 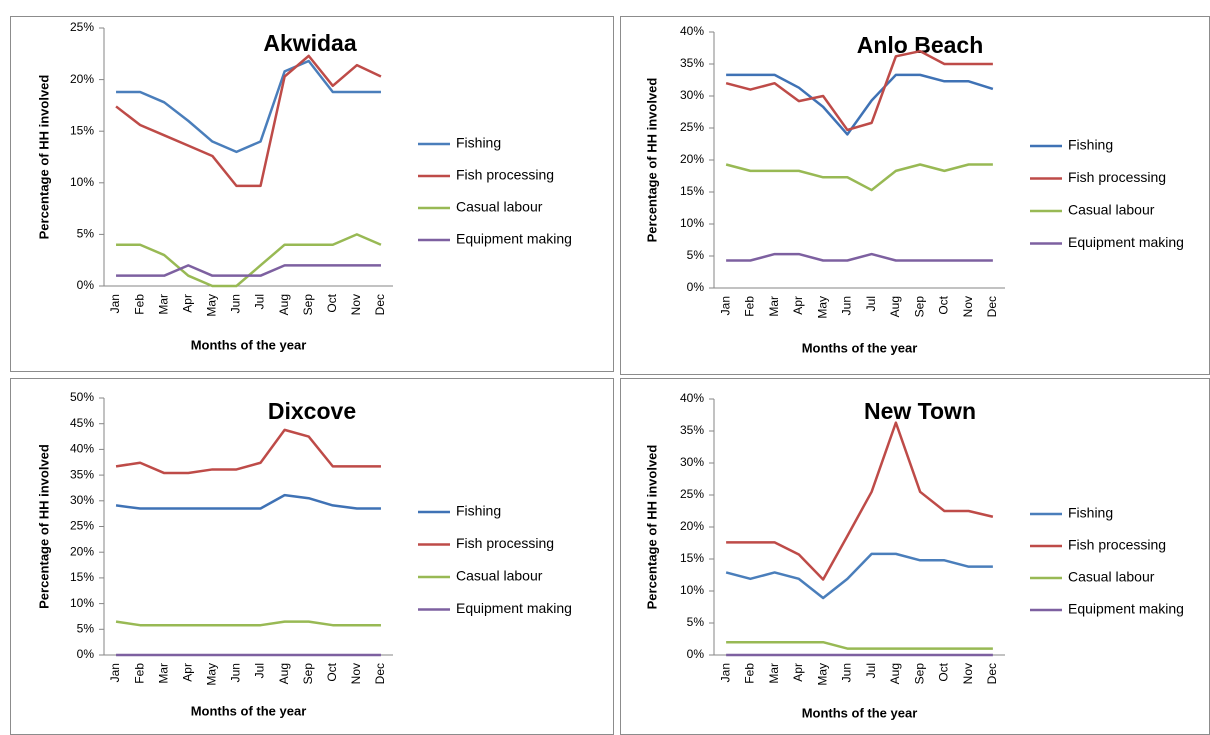 What do you see at coordinates (310, 43) in the screenshot?
I see `chart-title: Akwidaa` at bounding box center [310, 43].